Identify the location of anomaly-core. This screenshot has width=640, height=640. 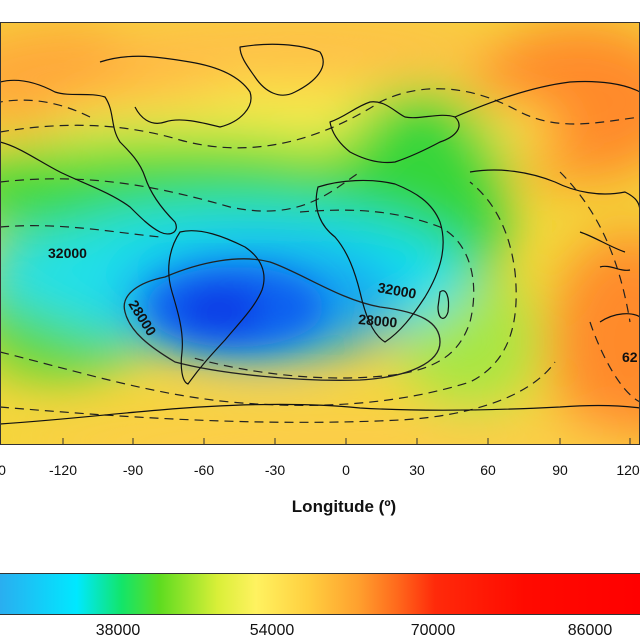
(235, 307).